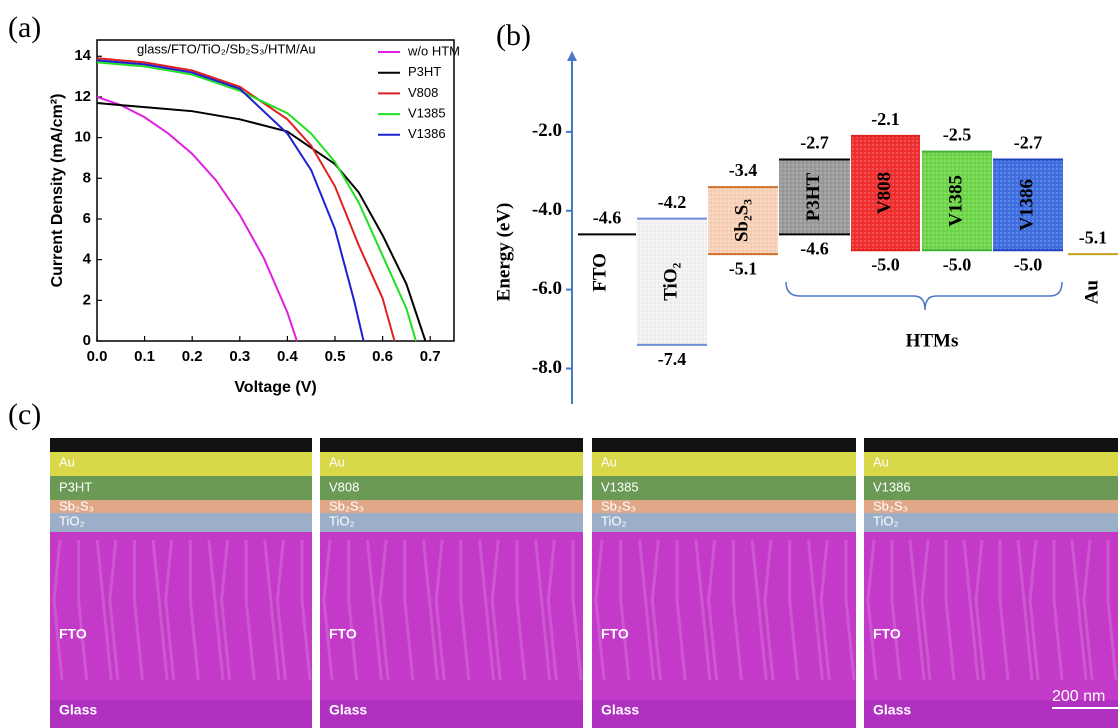 The width and height of the screenshot is (1118, 728). I want to click on level-value: -4.2, so click(672, 202).